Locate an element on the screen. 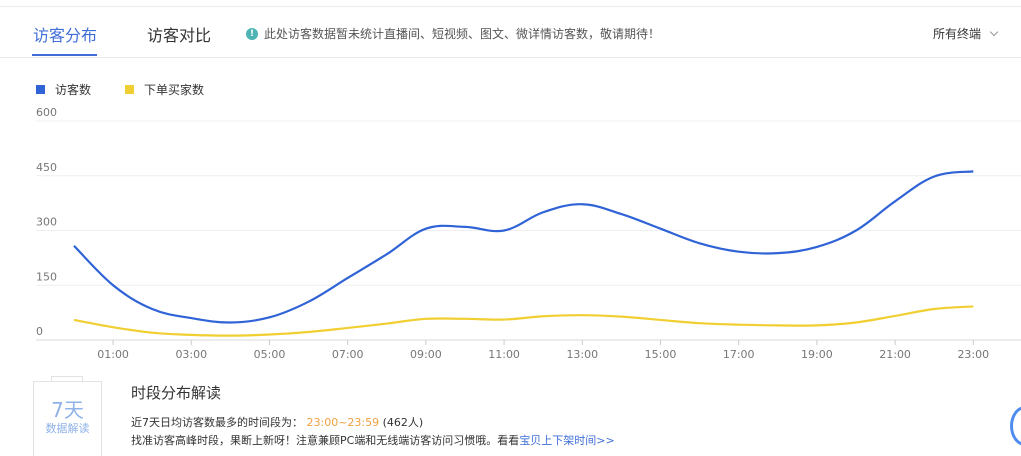  legend-label-buyers: 下单买家数 is located at coordinates (174, 90).